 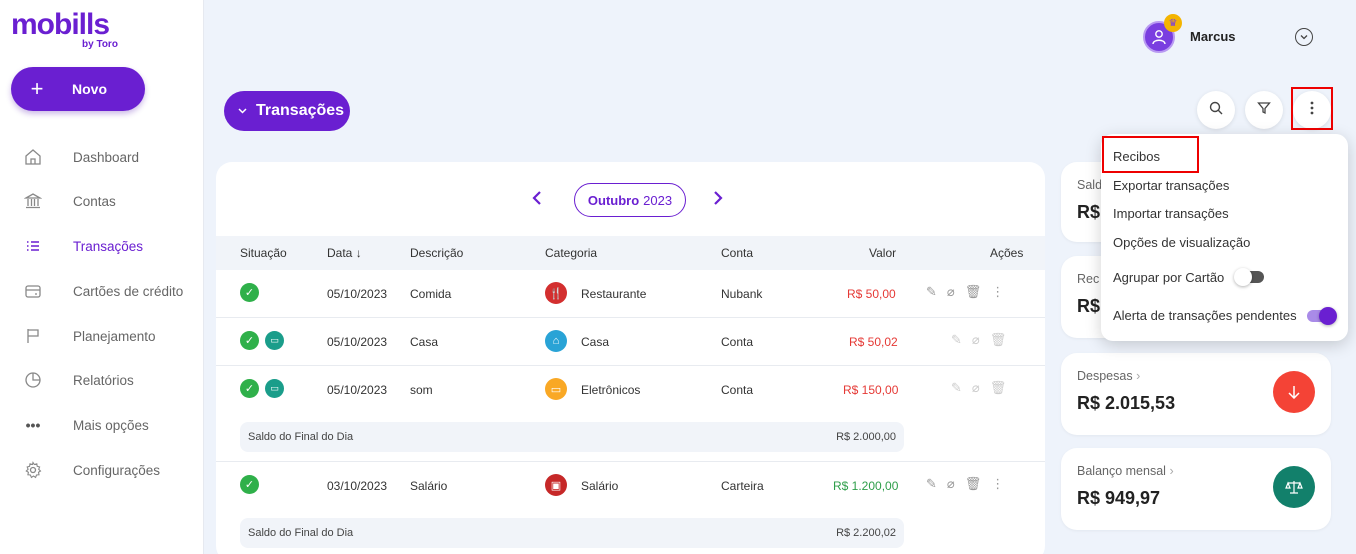 What do you see at coordinates (537, 200) in the screenshot?
I see `previous-month-button` at bounding box center [537, 200].